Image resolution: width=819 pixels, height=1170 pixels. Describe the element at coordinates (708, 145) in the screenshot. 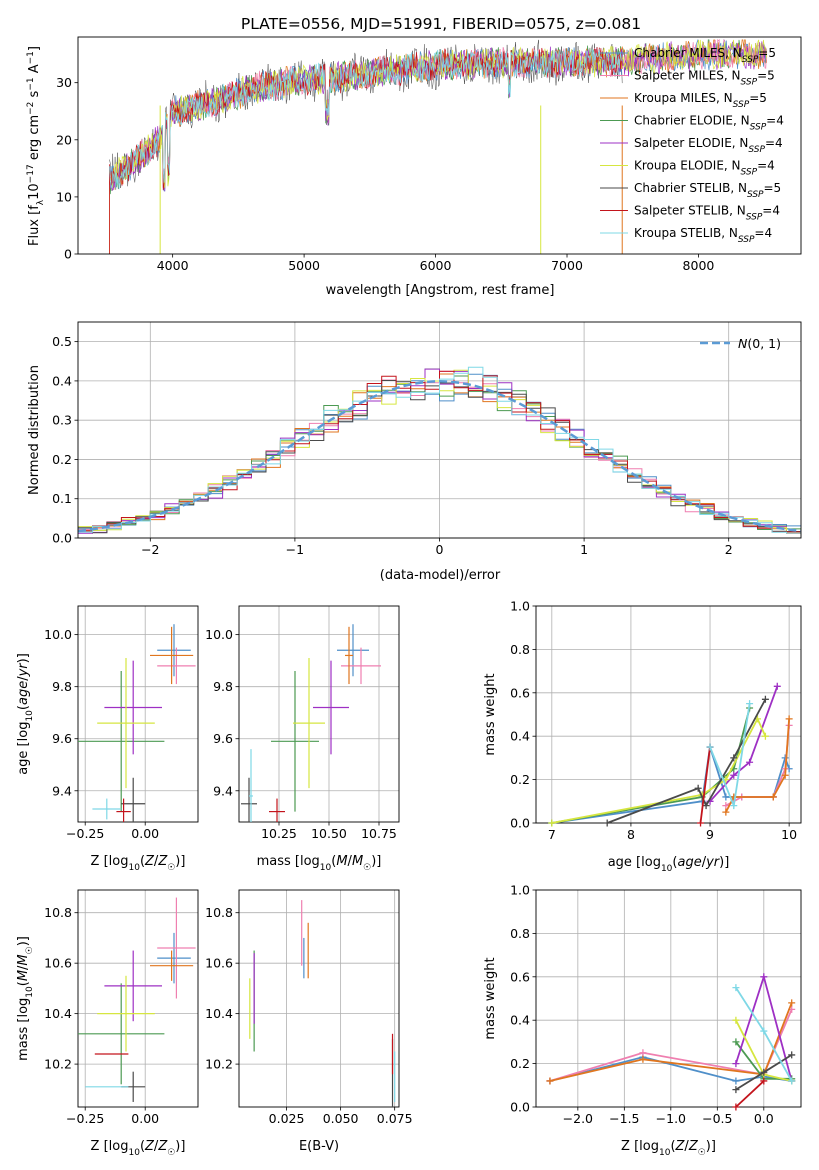

I see `legend-label: Salpeter ELODIE, NSSP=4` at that location.